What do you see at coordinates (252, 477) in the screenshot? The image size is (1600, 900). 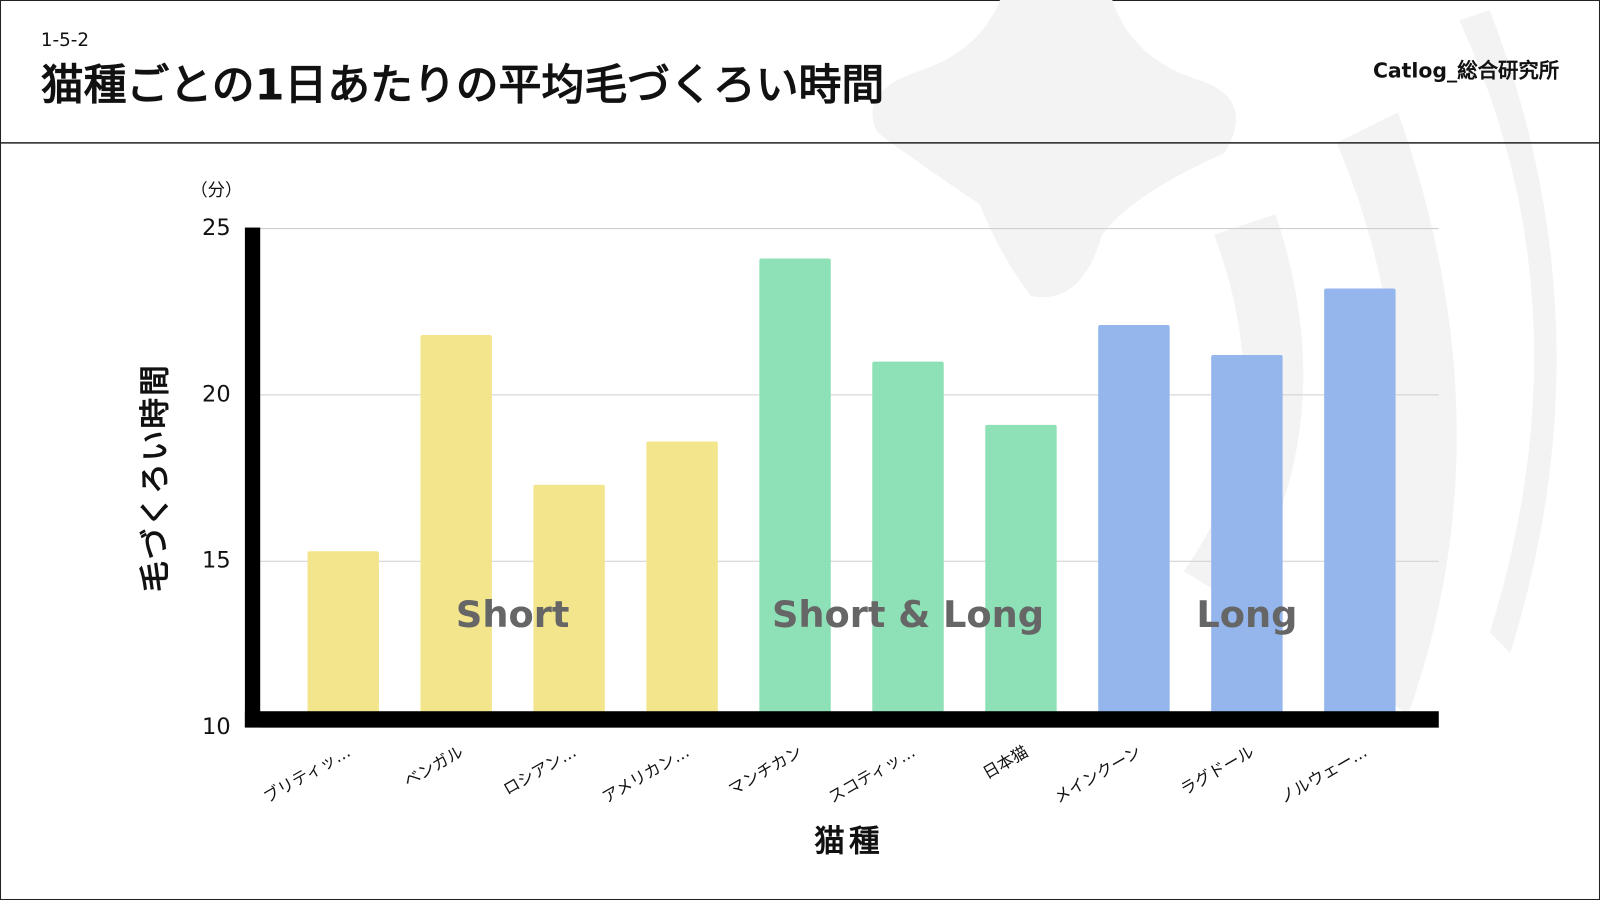 I see `y-axis-line` at bounding box center [252, 477].